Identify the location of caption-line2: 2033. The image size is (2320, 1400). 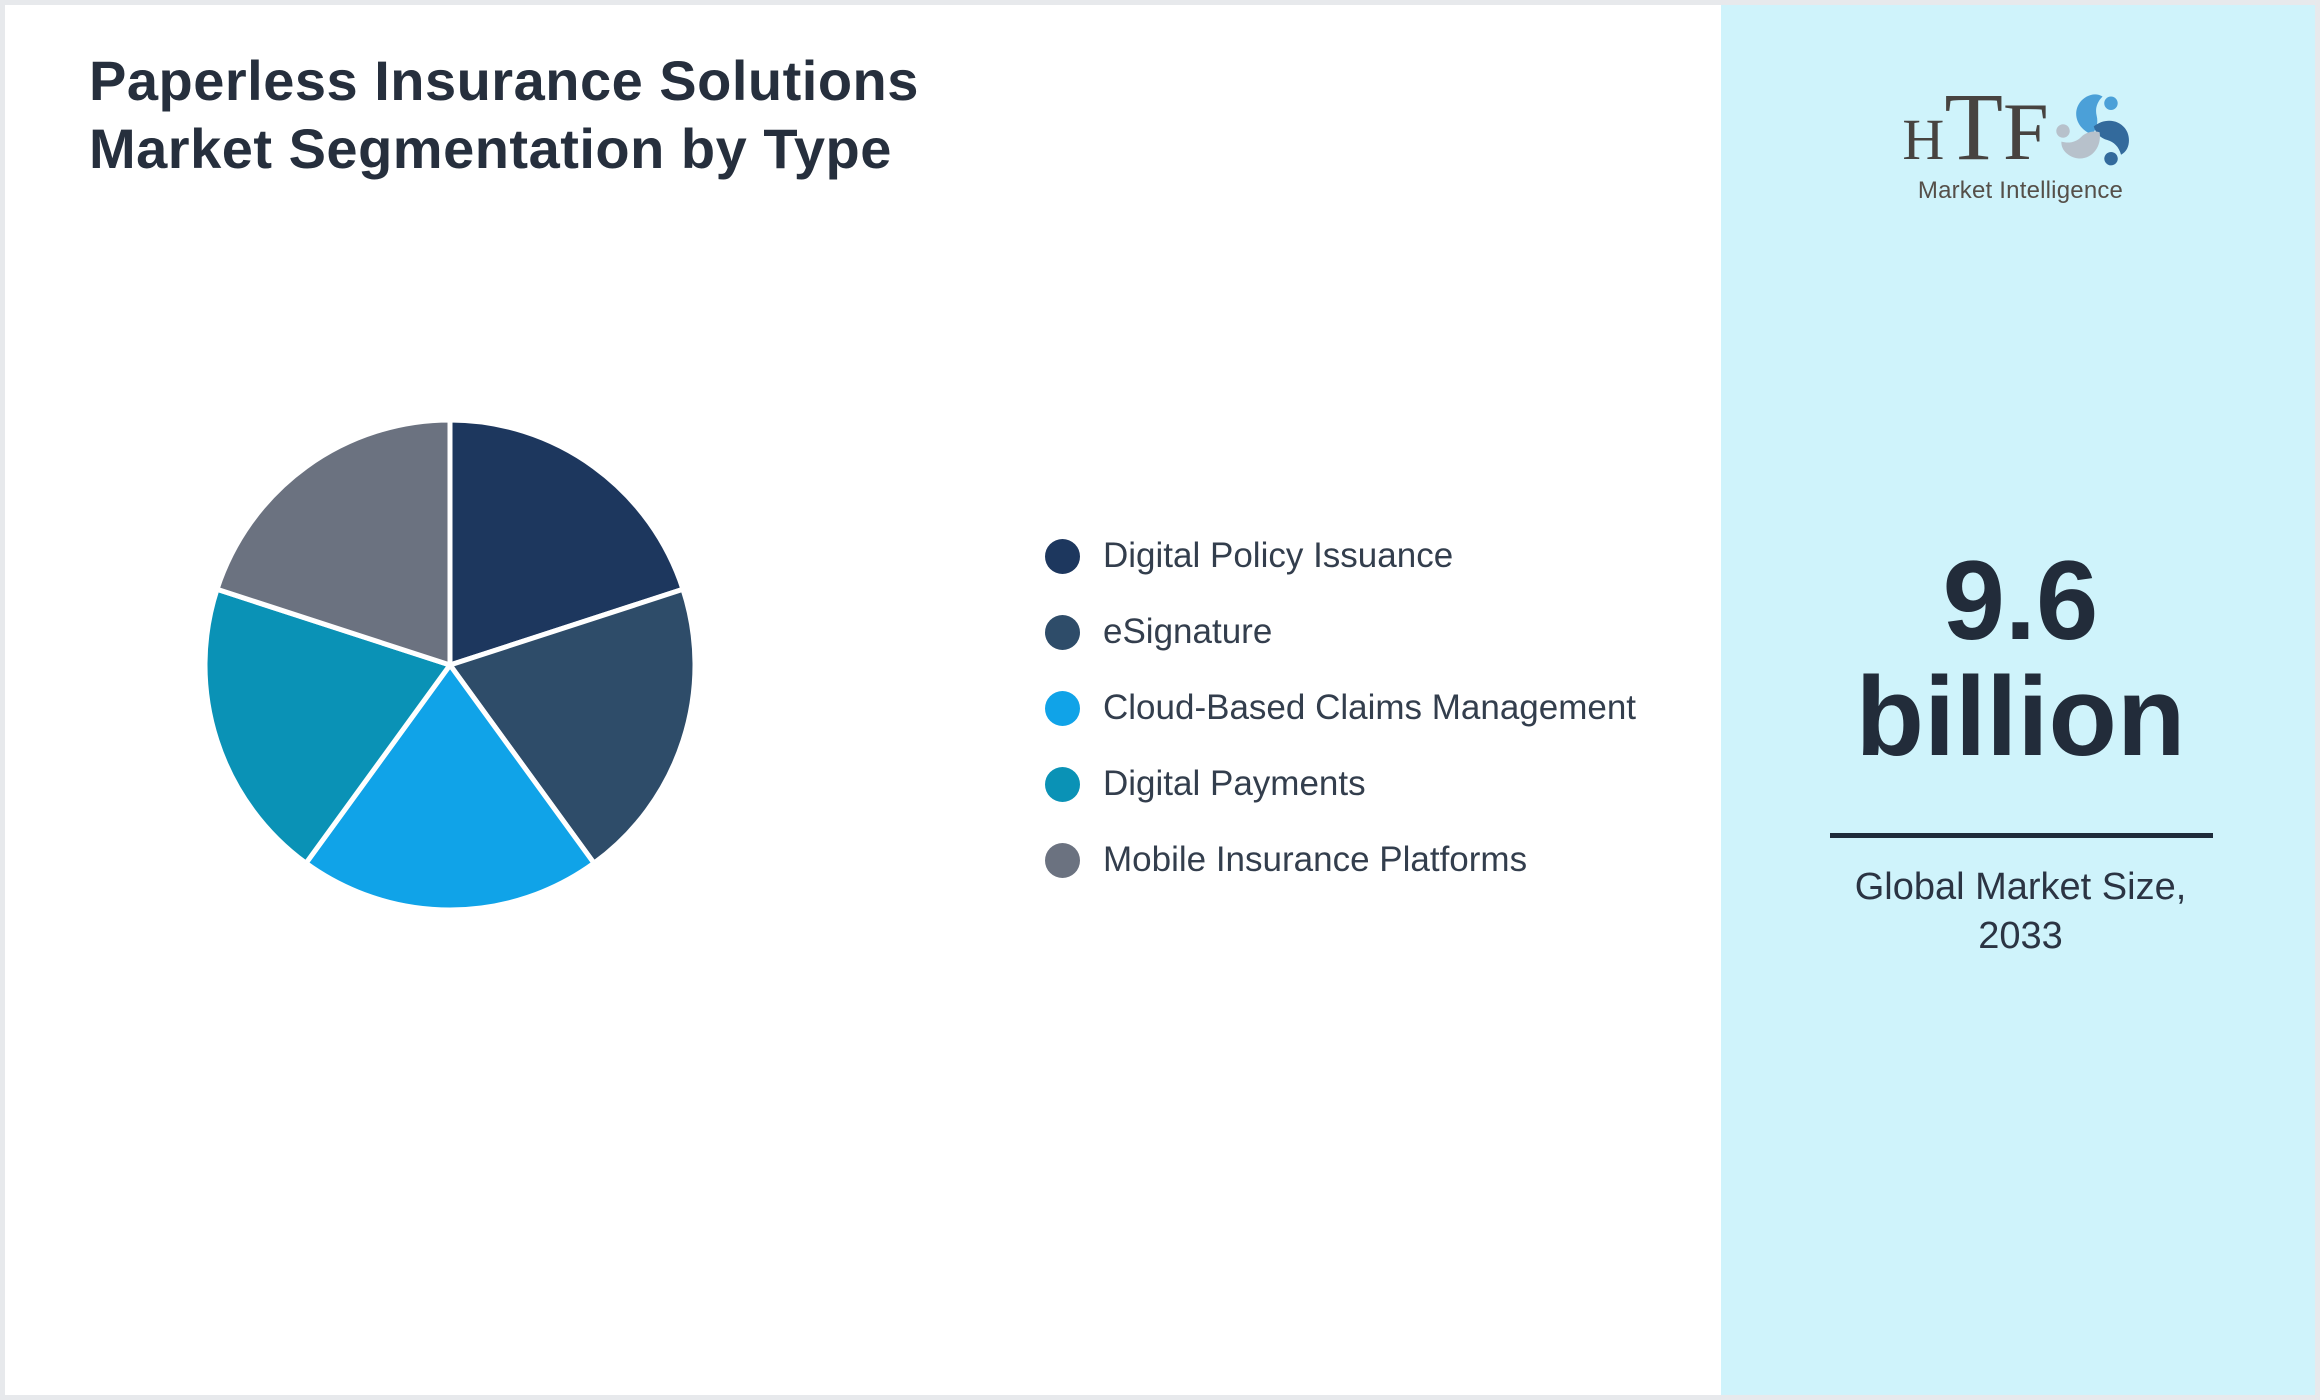
(2020, 936).